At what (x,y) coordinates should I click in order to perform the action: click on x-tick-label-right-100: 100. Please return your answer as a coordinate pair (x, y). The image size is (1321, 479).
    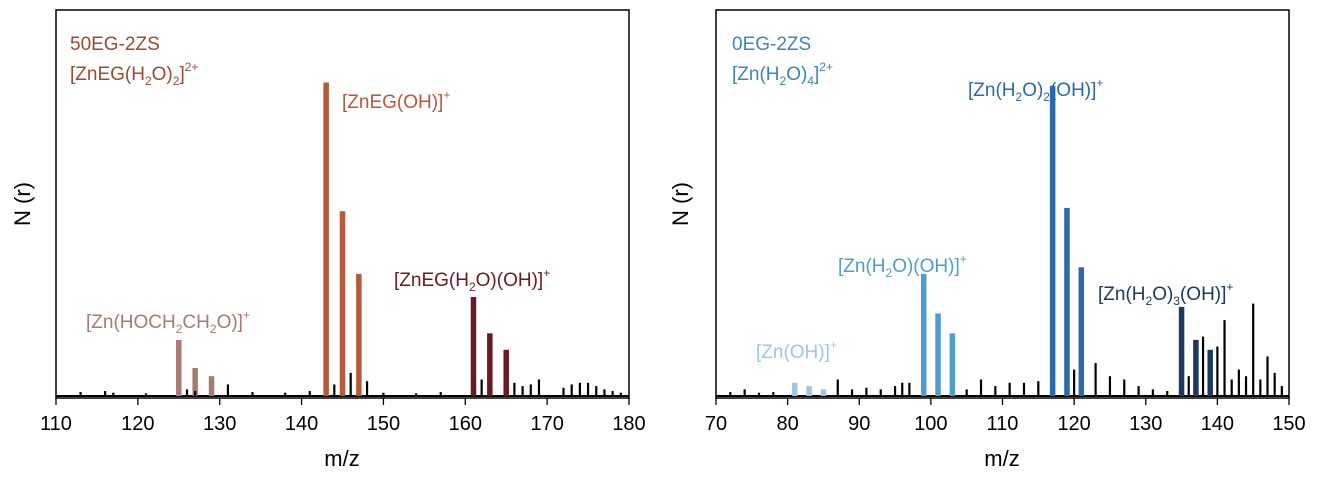
    Looking at the image, I should click on (930, 424).